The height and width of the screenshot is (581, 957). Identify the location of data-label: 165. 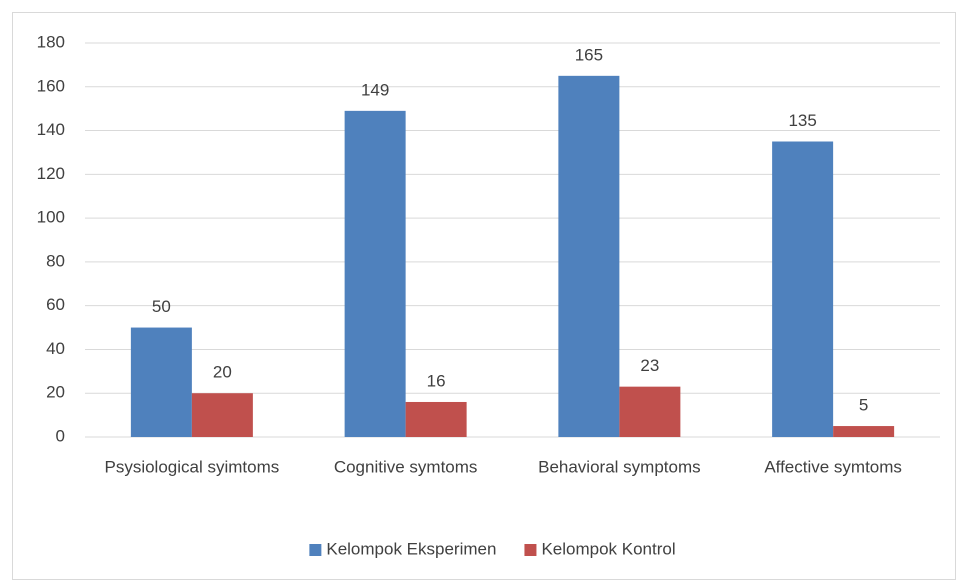
(589, 54).